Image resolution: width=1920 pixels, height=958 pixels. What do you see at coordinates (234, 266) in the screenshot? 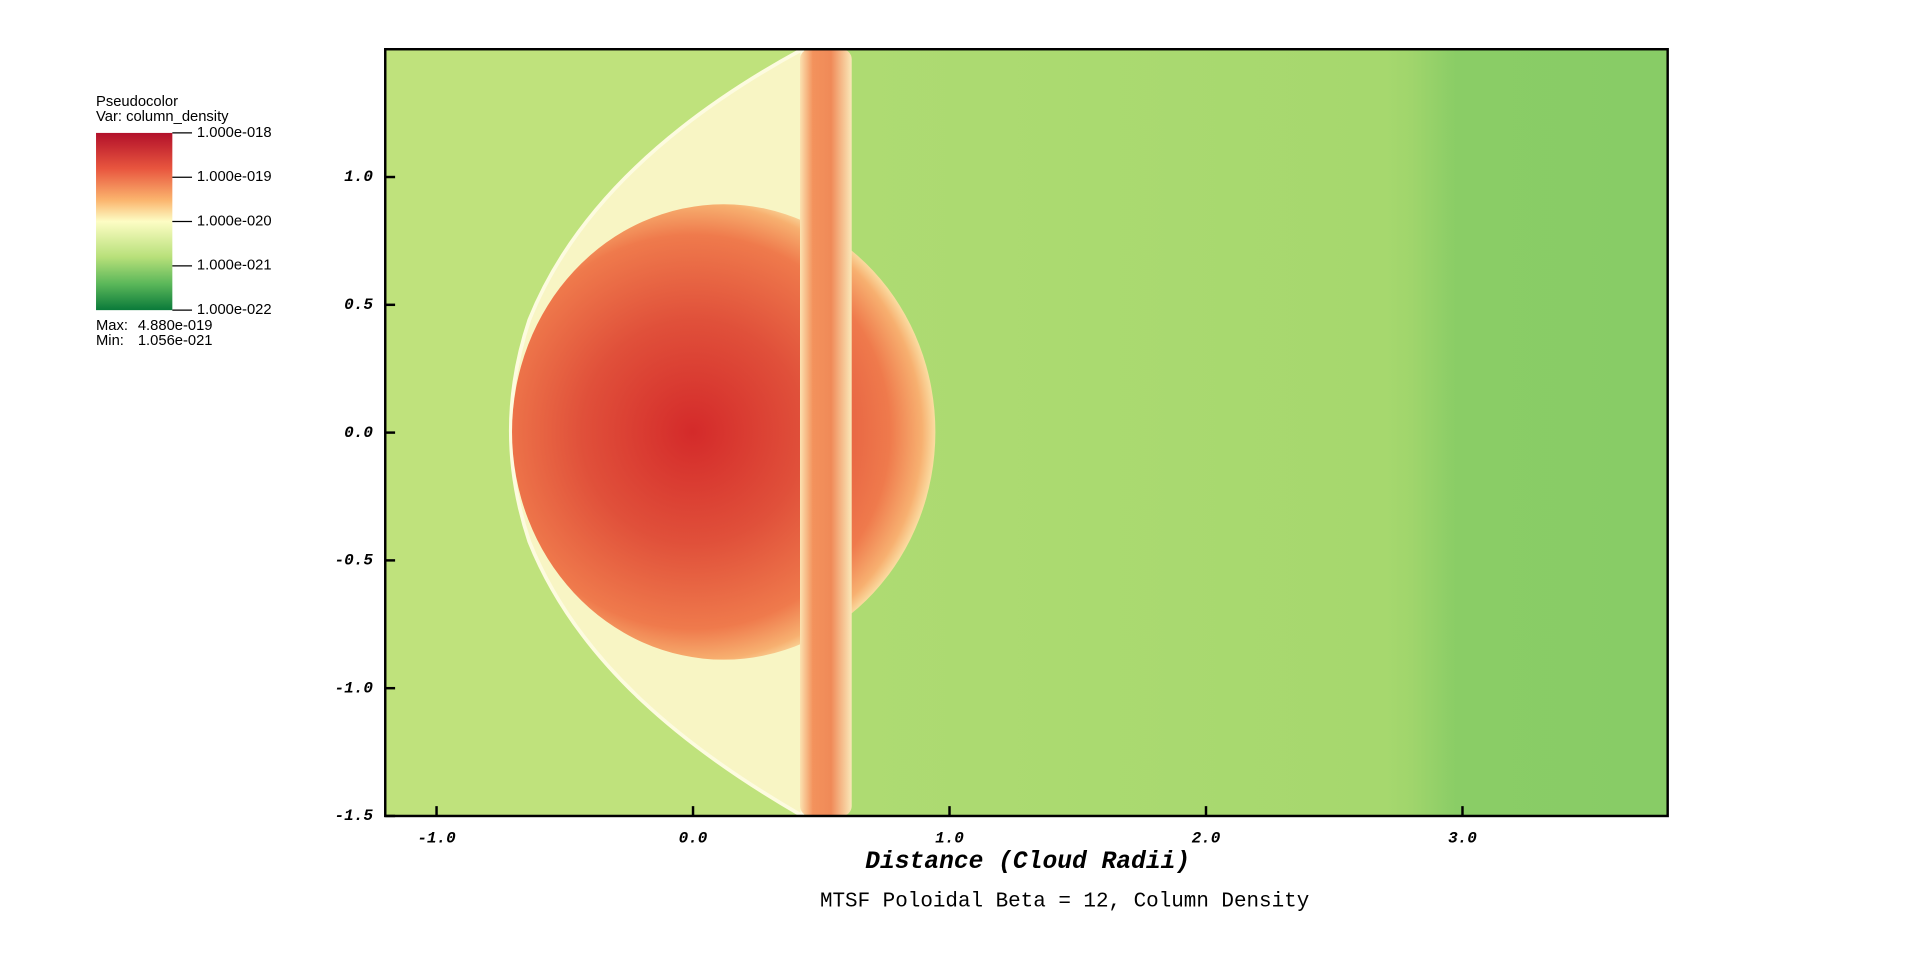
I see `colorbar-tick-label: 1.000e-021` at bounding box center [234, 266].